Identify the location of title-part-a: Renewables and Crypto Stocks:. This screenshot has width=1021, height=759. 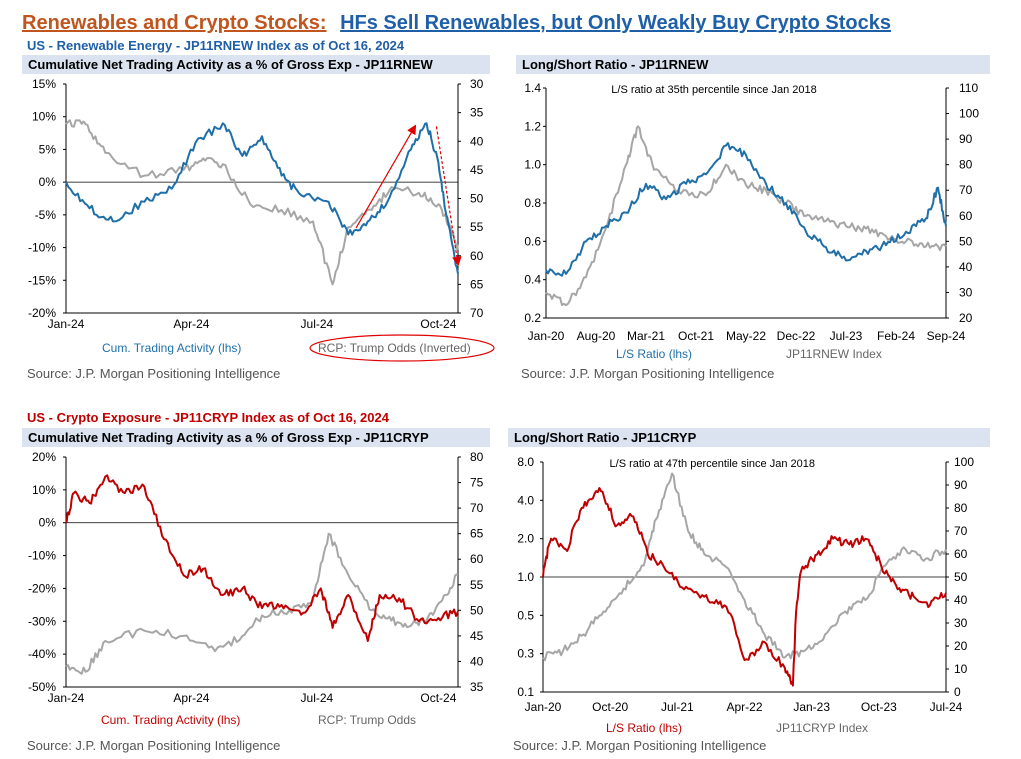
(174, 23).